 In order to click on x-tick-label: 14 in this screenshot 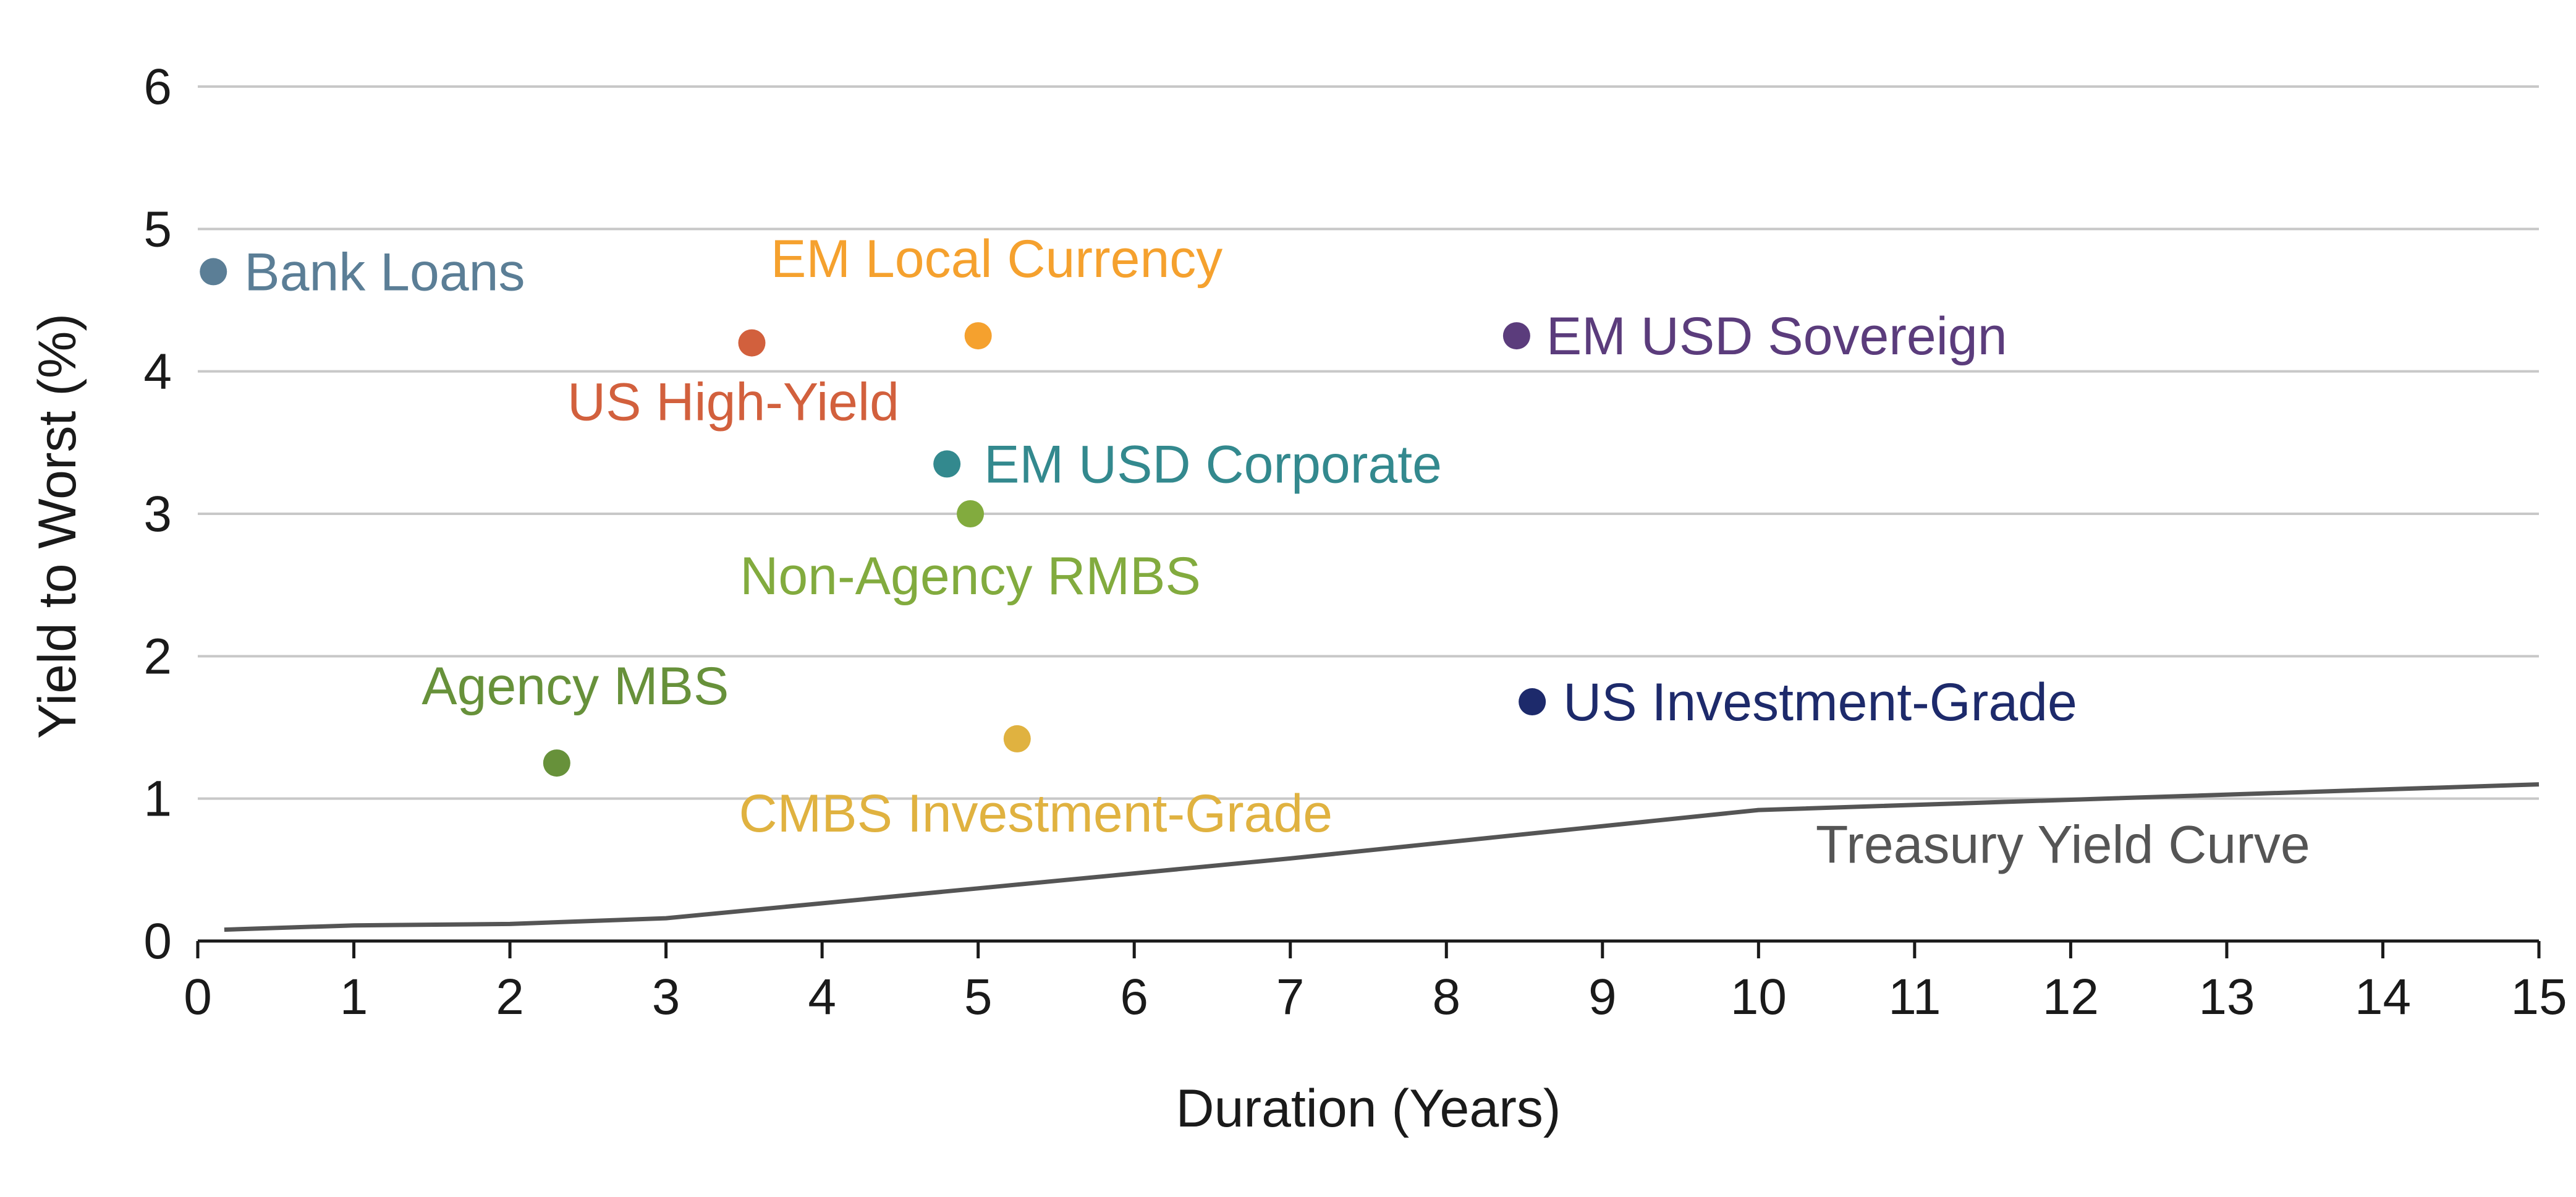, I will do `click(2383, 997)`.